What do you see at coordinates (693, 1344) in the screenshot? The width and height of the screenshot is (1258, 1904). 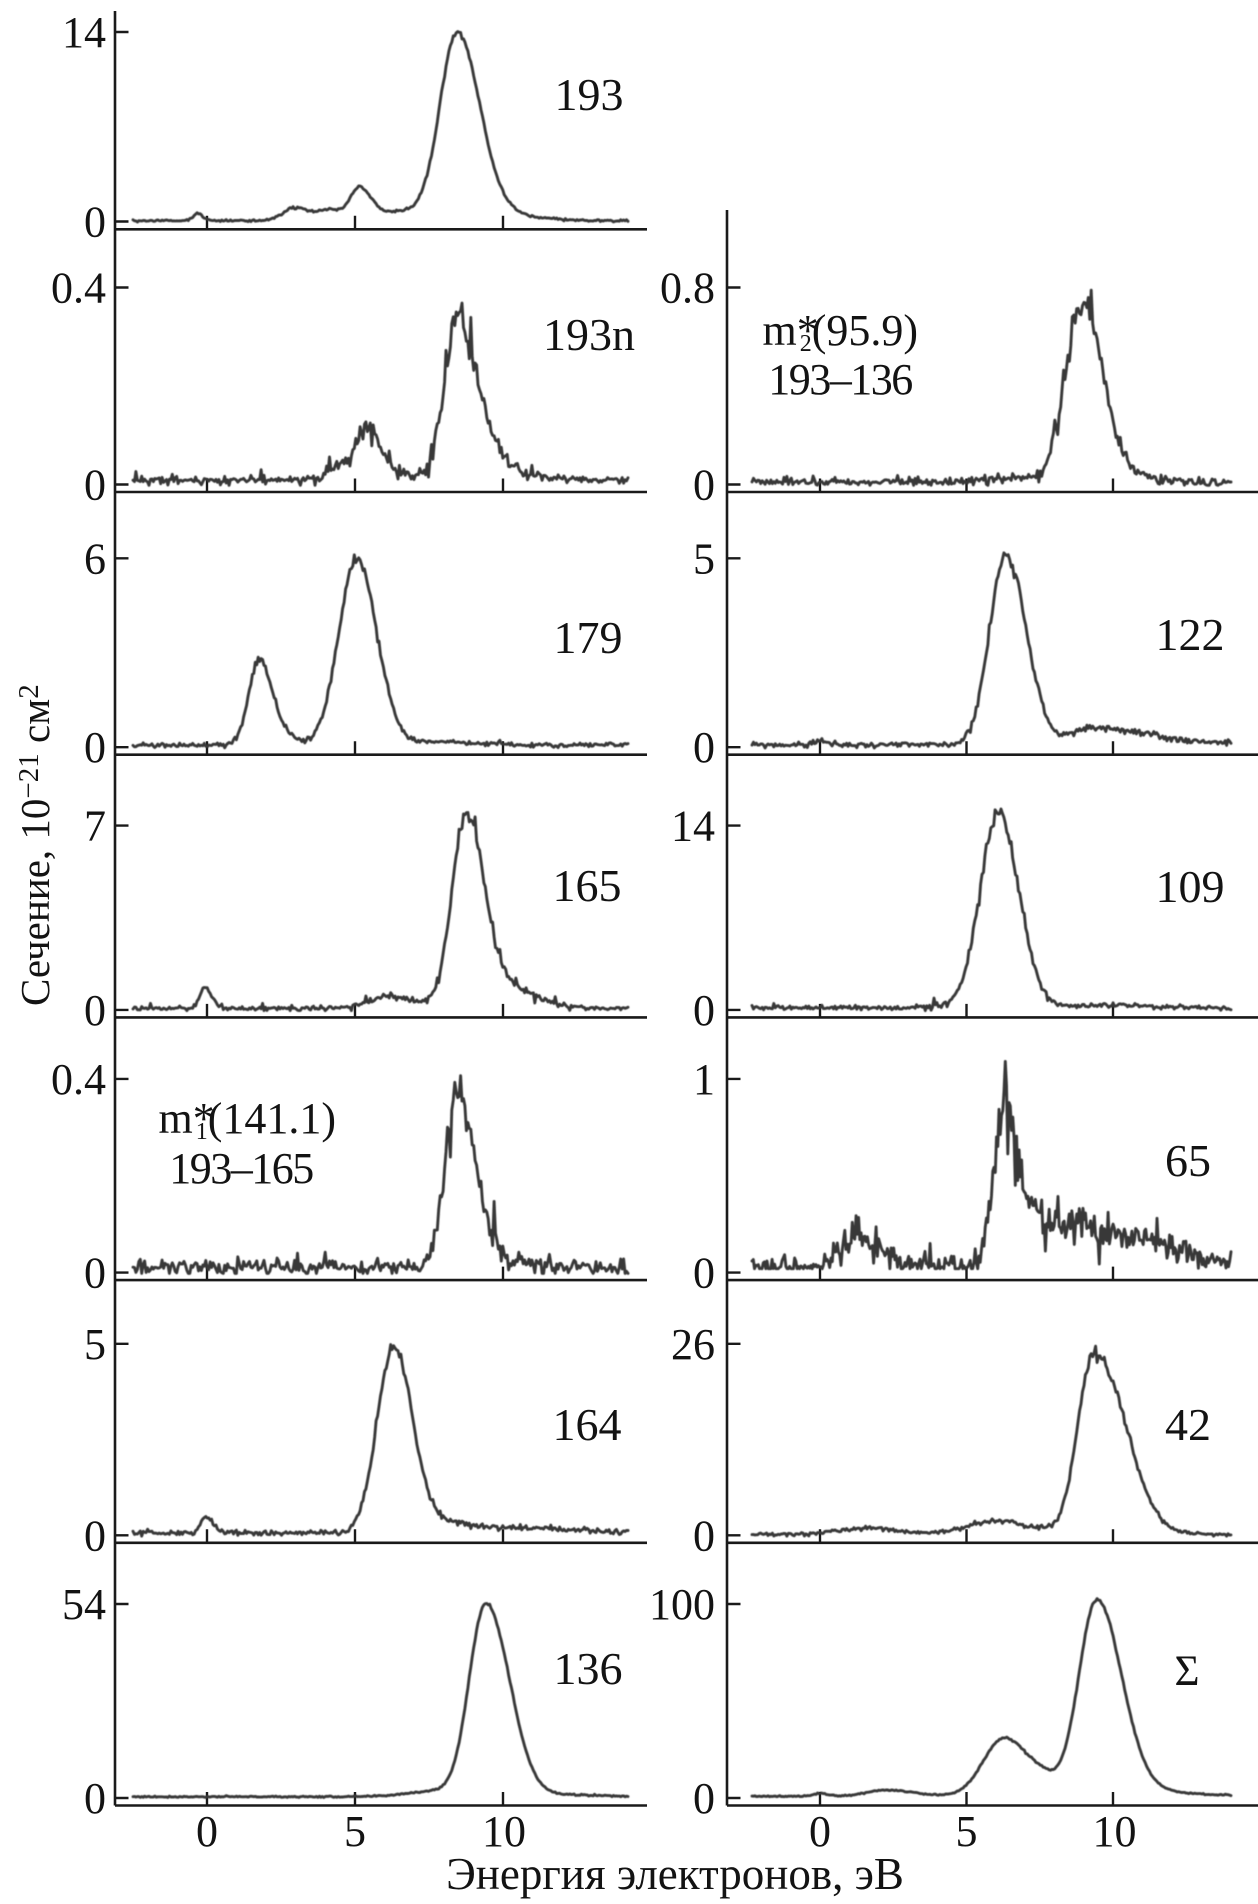 I see `svg-text: 26` at bounding box center [693, 1344].